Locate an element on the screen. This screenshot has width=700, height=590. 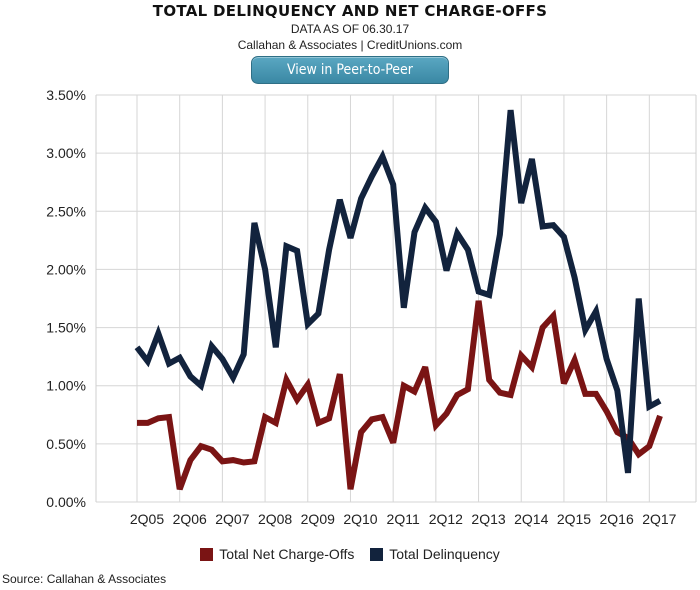
x-tick-label: 2Q17 is located at coordinates (659, 519).